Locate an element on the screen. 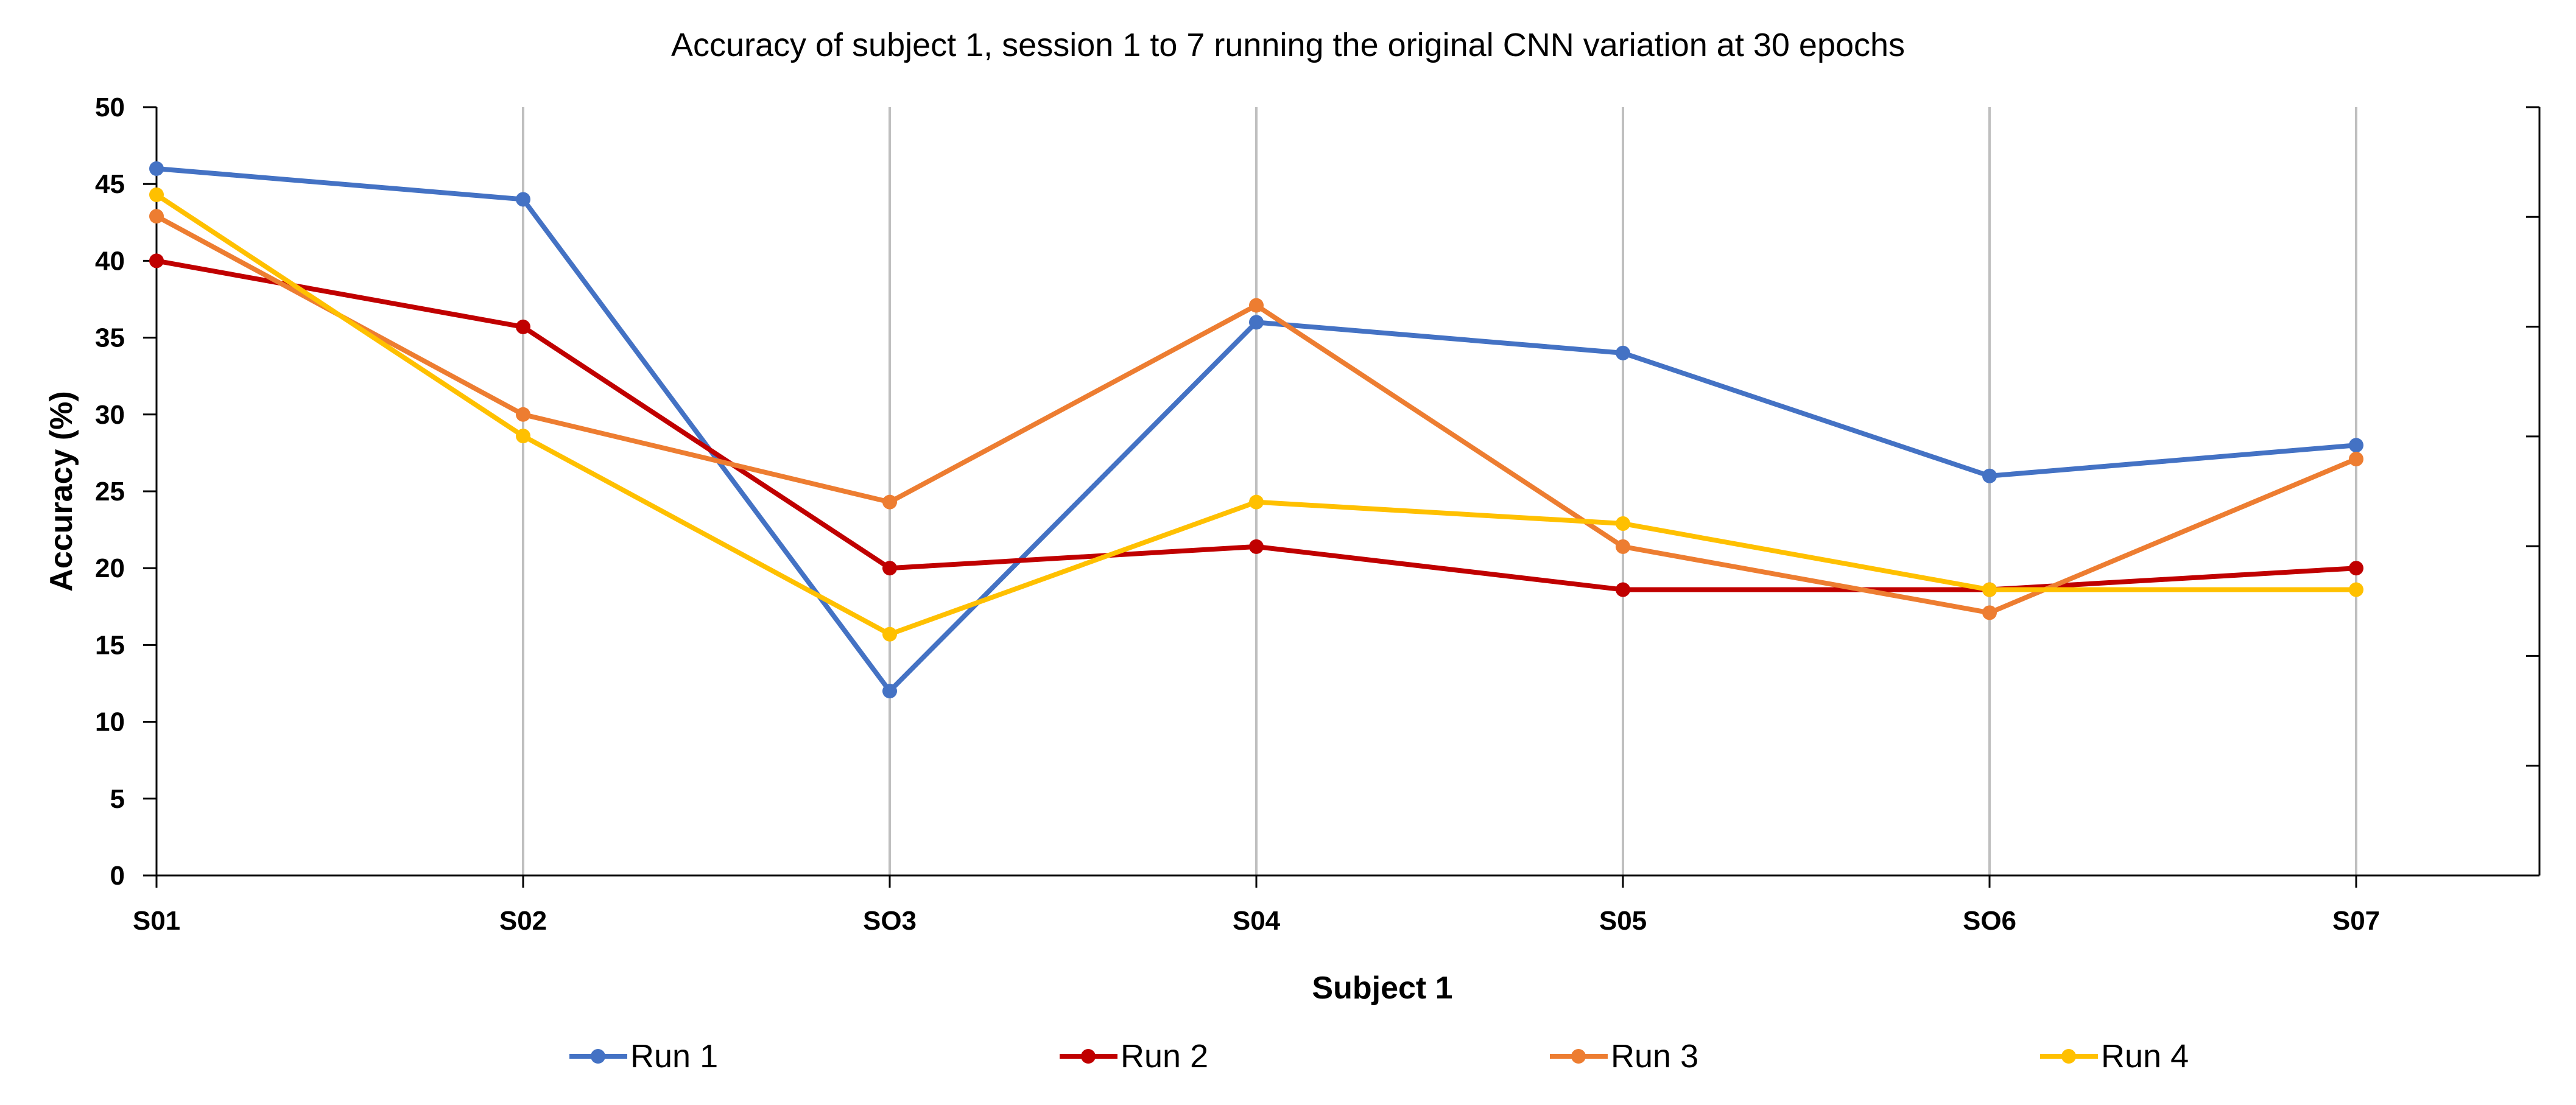 The image size is (2576, 1105). x-tick-labels: S01 S02 SO3 S04 S05 SO6 S07 is located at coordinates (1256, 921).